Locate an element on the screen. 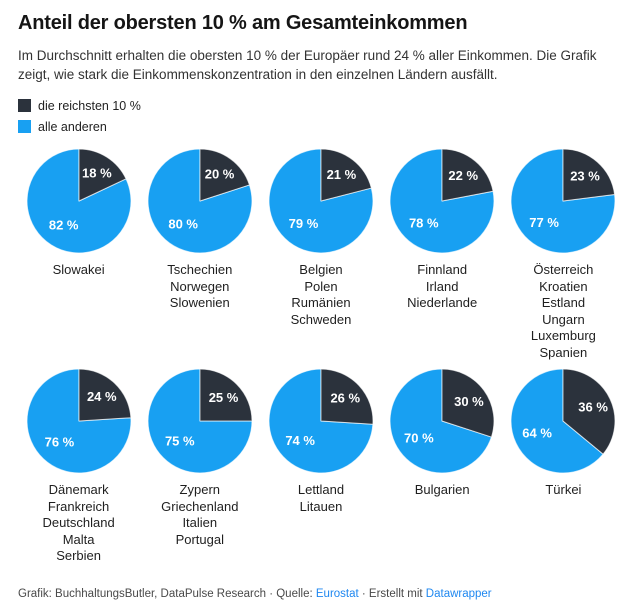 This screenshot has width=642, height=614. pie-country-labels: Bulgarien is located at coordinates (442, 490).